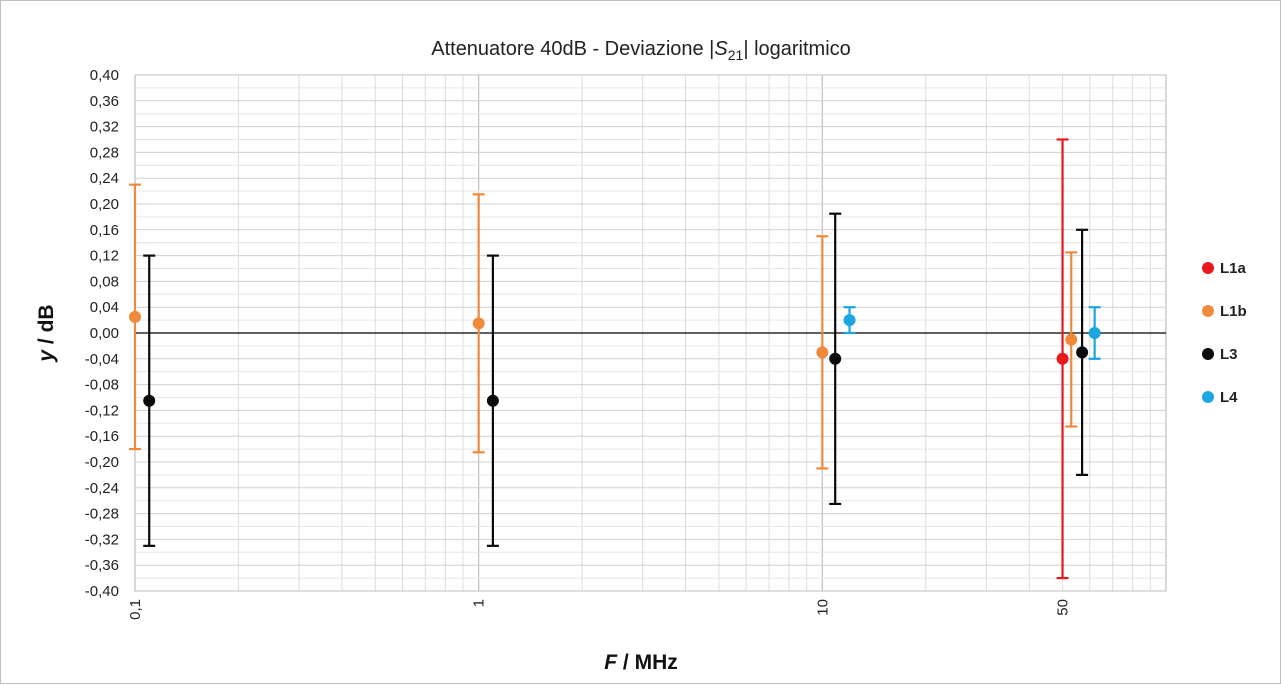  What do you see at coordinates (102, 565) in the screenshot?
I see `y-tick-label: -0,36` at bounding box center [102, 565].